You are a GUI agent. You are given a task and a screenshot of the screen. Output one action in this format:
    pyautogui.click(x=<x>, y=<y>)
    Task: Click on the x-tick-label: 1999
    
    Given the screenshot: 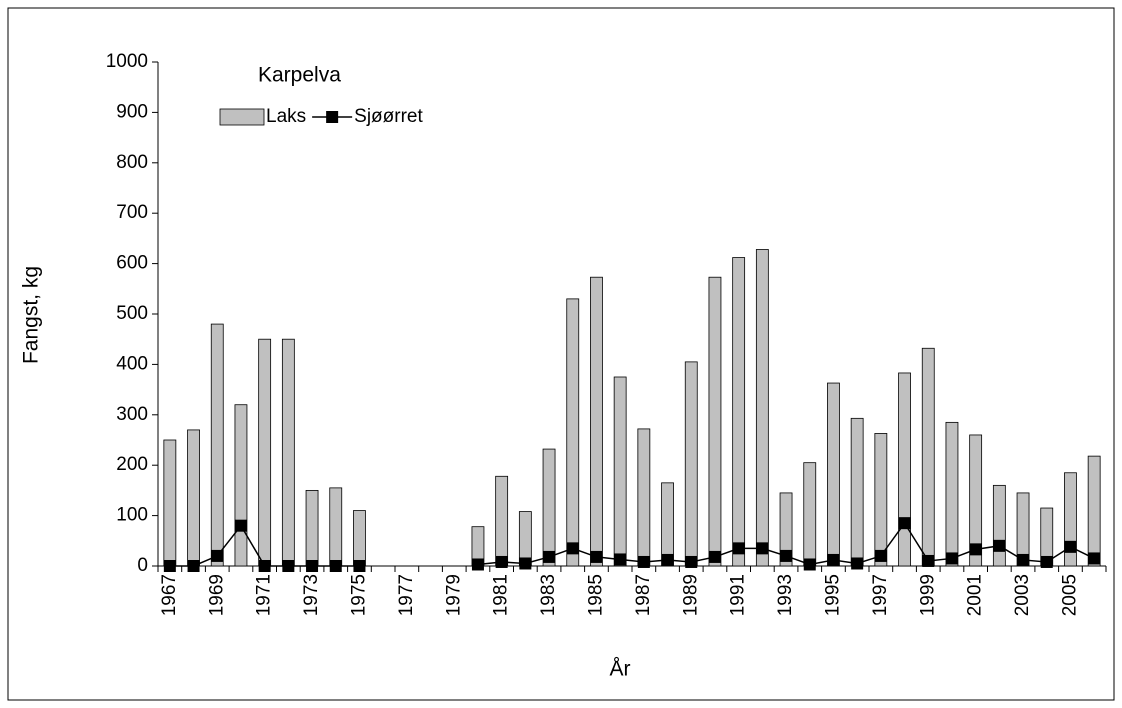 What is the action you would take?
    pyautogui.click(x=927, y=595)
    